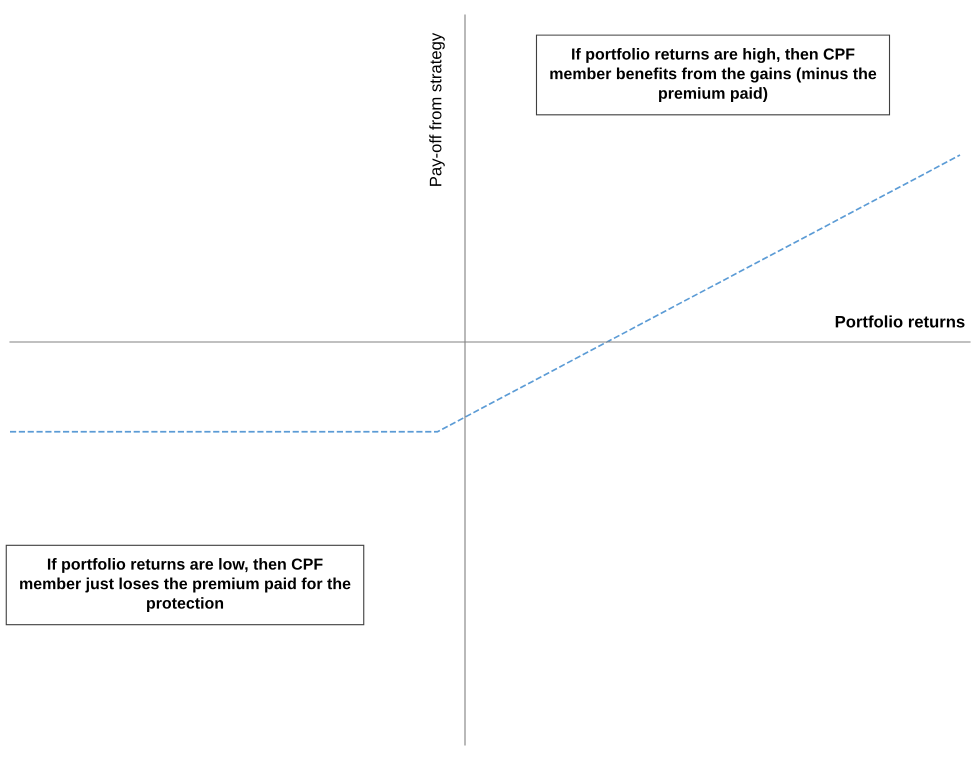 Image resolution: width=975 pixels, height=760 pixels. I want to click on text: If portfolio returns are low, then CPF member just loses the premium paid for the protection, so click(185, 585).